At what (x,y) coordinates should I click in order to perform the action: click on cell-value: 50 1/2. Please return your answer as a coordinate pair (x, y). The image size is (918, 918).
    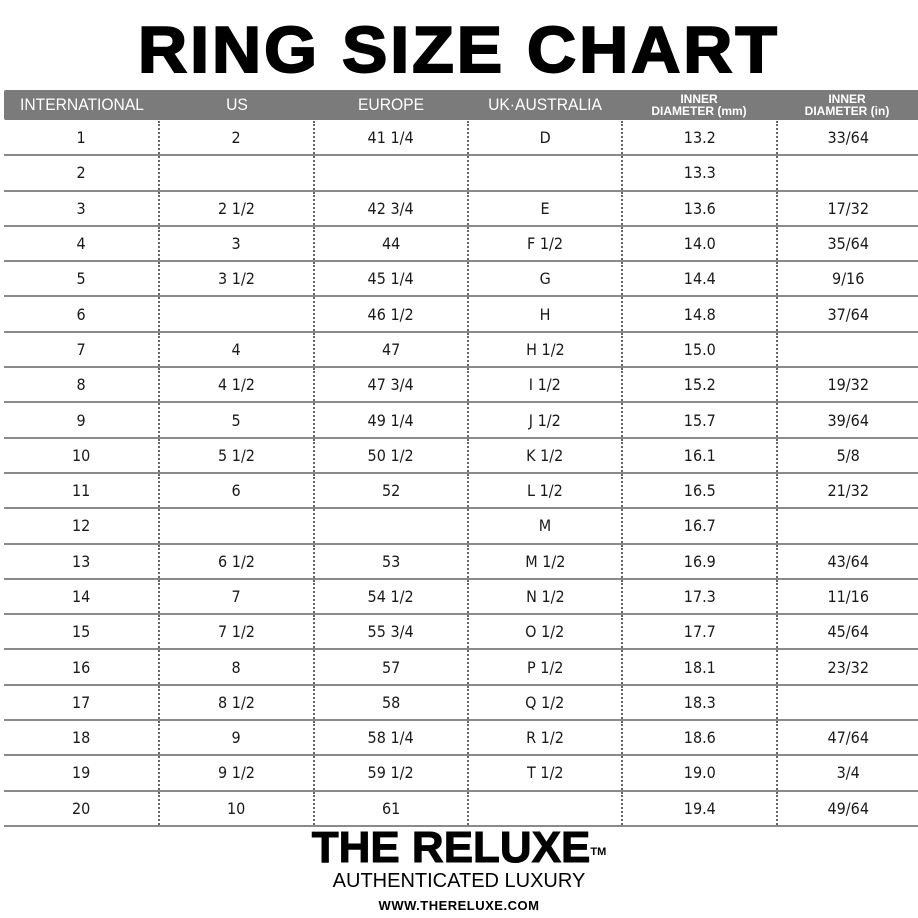
    Looking at the image, I should click on (390, 455).